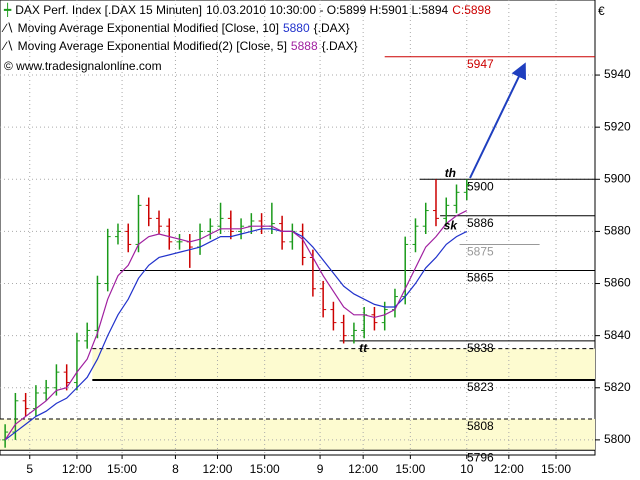 This screenshot has width=640, height=480. What do you see at coordinates (480, 278) in the screenshot?
I see `level-label: 5865` at bounding box center [480, 278].